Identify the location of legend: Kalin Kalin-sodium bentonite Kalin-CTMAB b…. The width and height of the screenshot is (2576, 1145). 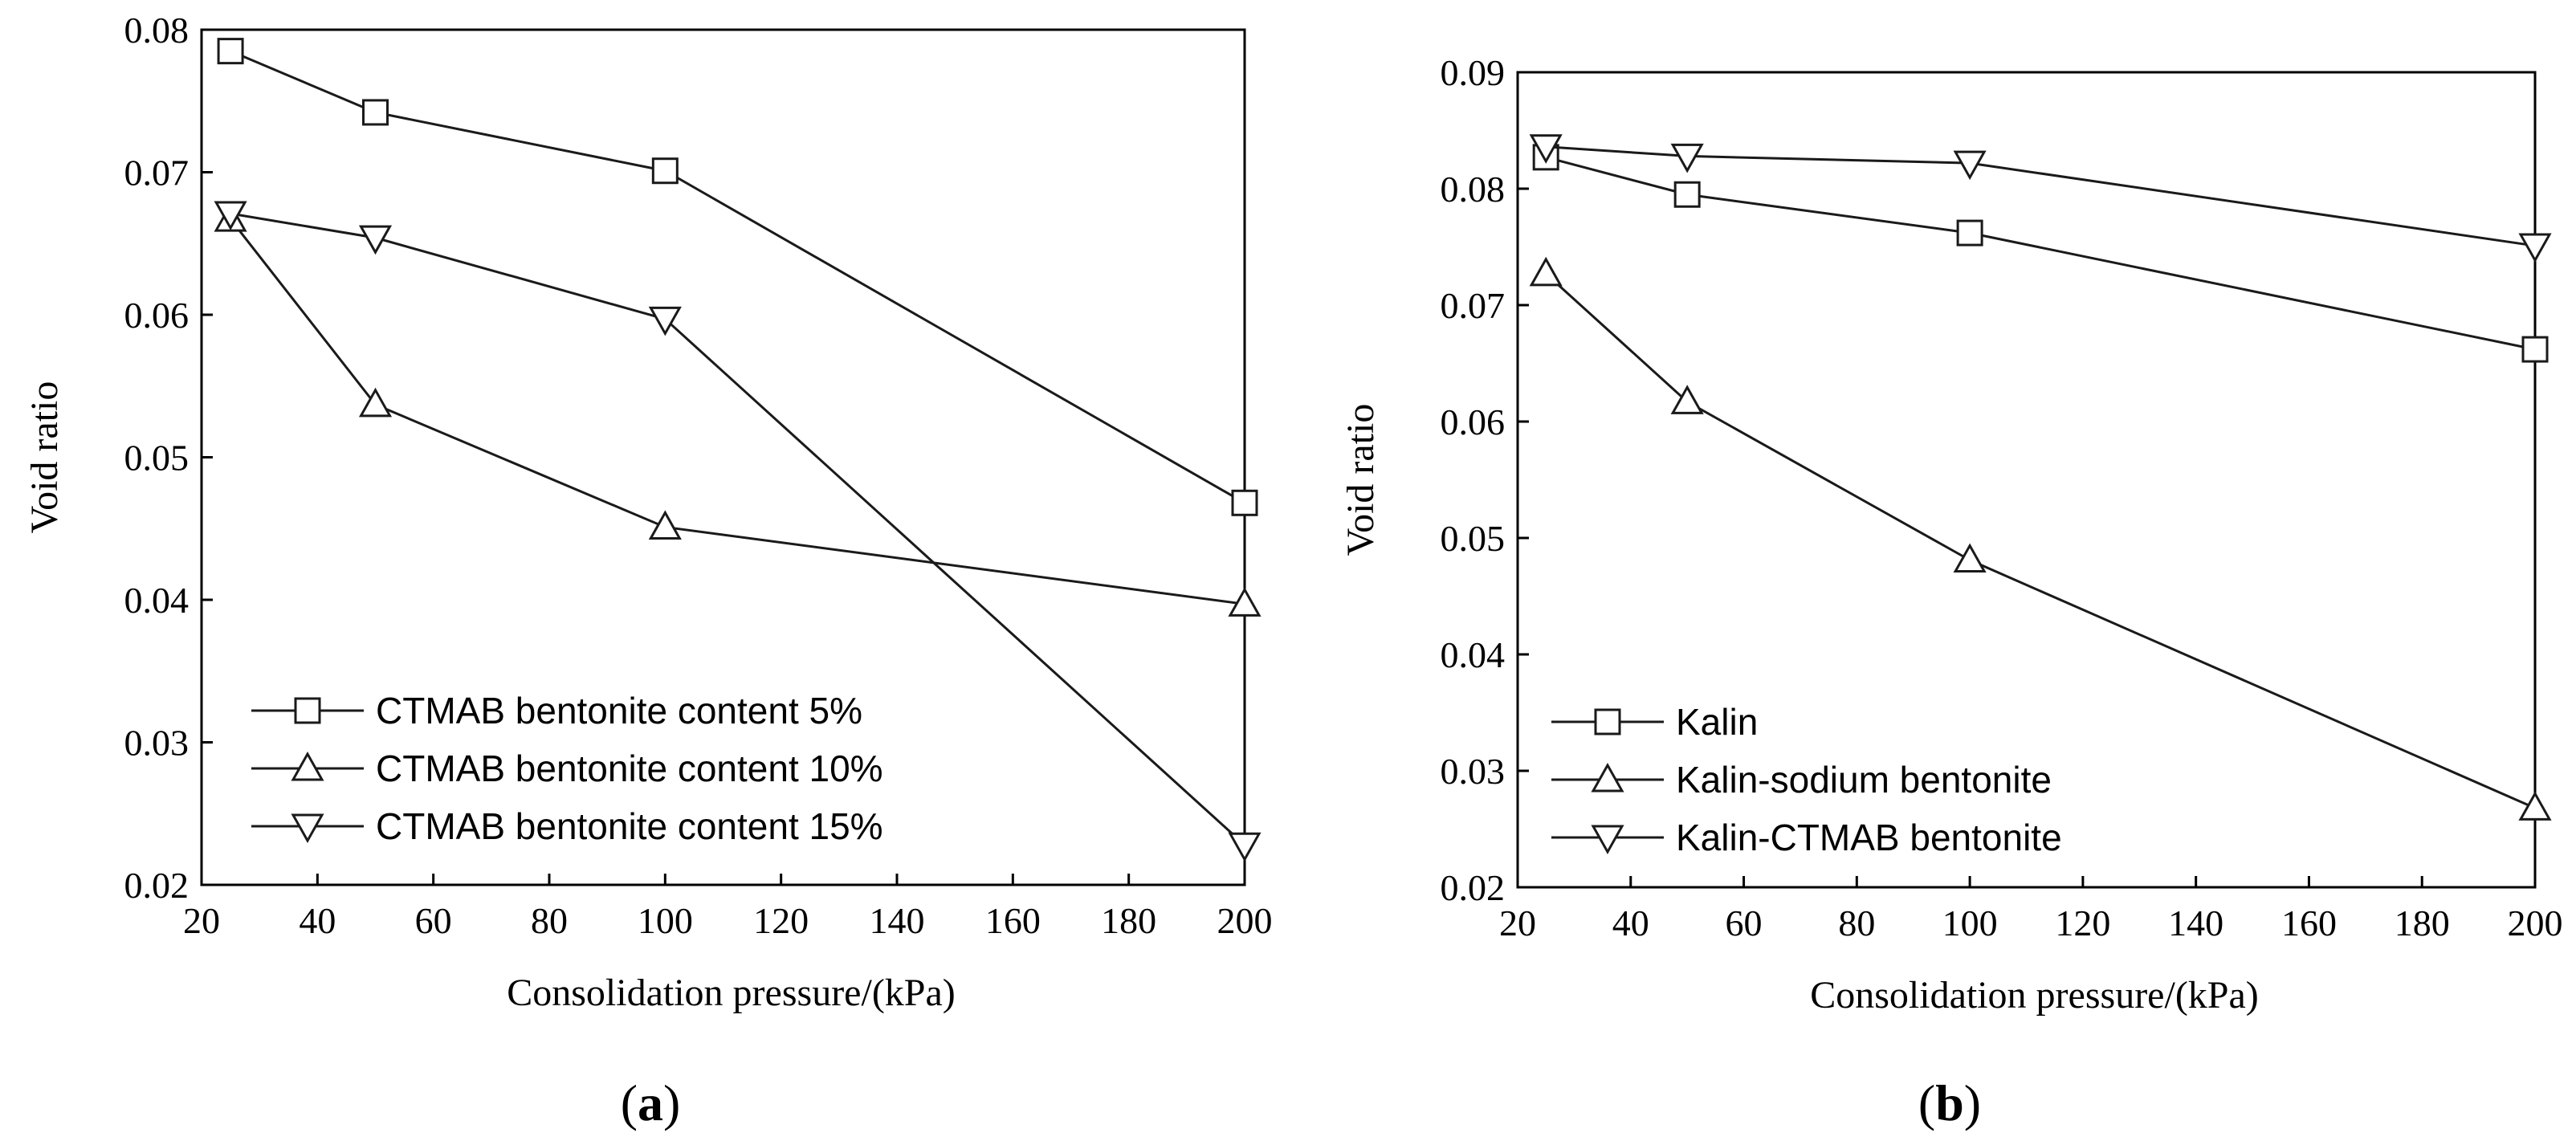
(1806, 779).